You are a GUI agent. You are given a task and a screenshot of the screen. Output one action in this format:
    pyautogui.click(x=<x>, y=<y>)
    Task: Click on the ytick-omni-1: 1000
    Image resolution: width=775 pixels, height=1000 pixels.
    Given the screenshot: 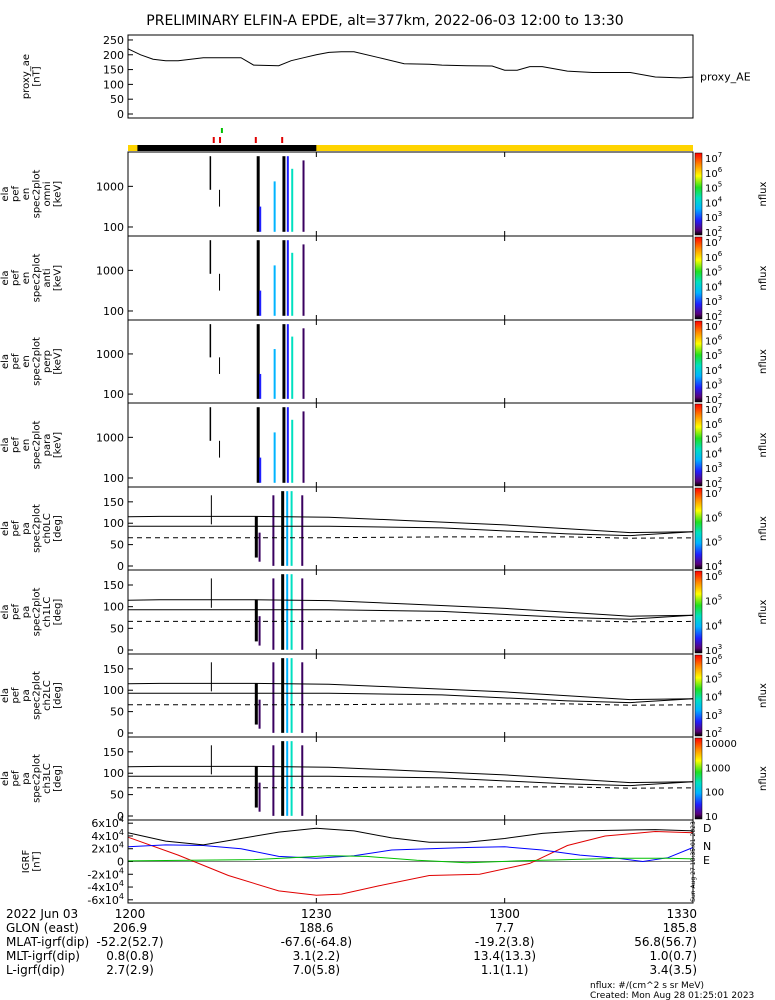 What is the action you would take?
    pyautogui.click(x=110, y=186)
    